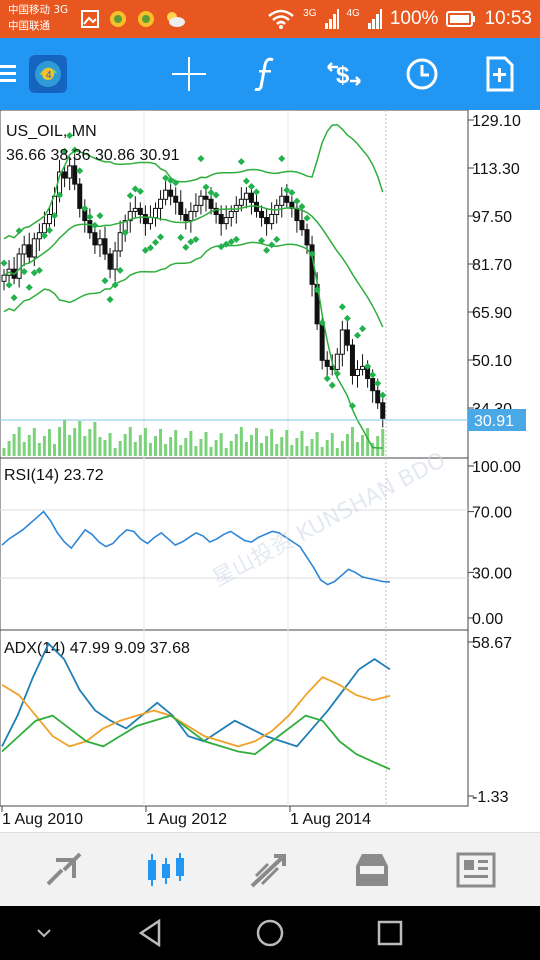 The image size is (540, 960). I want to click on quotes-icon, so click(64, 870).